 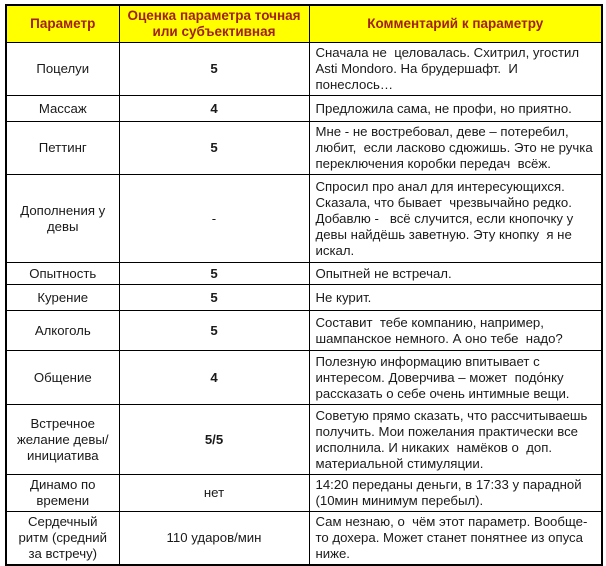 What do you see at coordinates (455, 23) in the screenshot?
I see `col-header-comment: Комментарий к параметру` at bounding box center [455, 23].